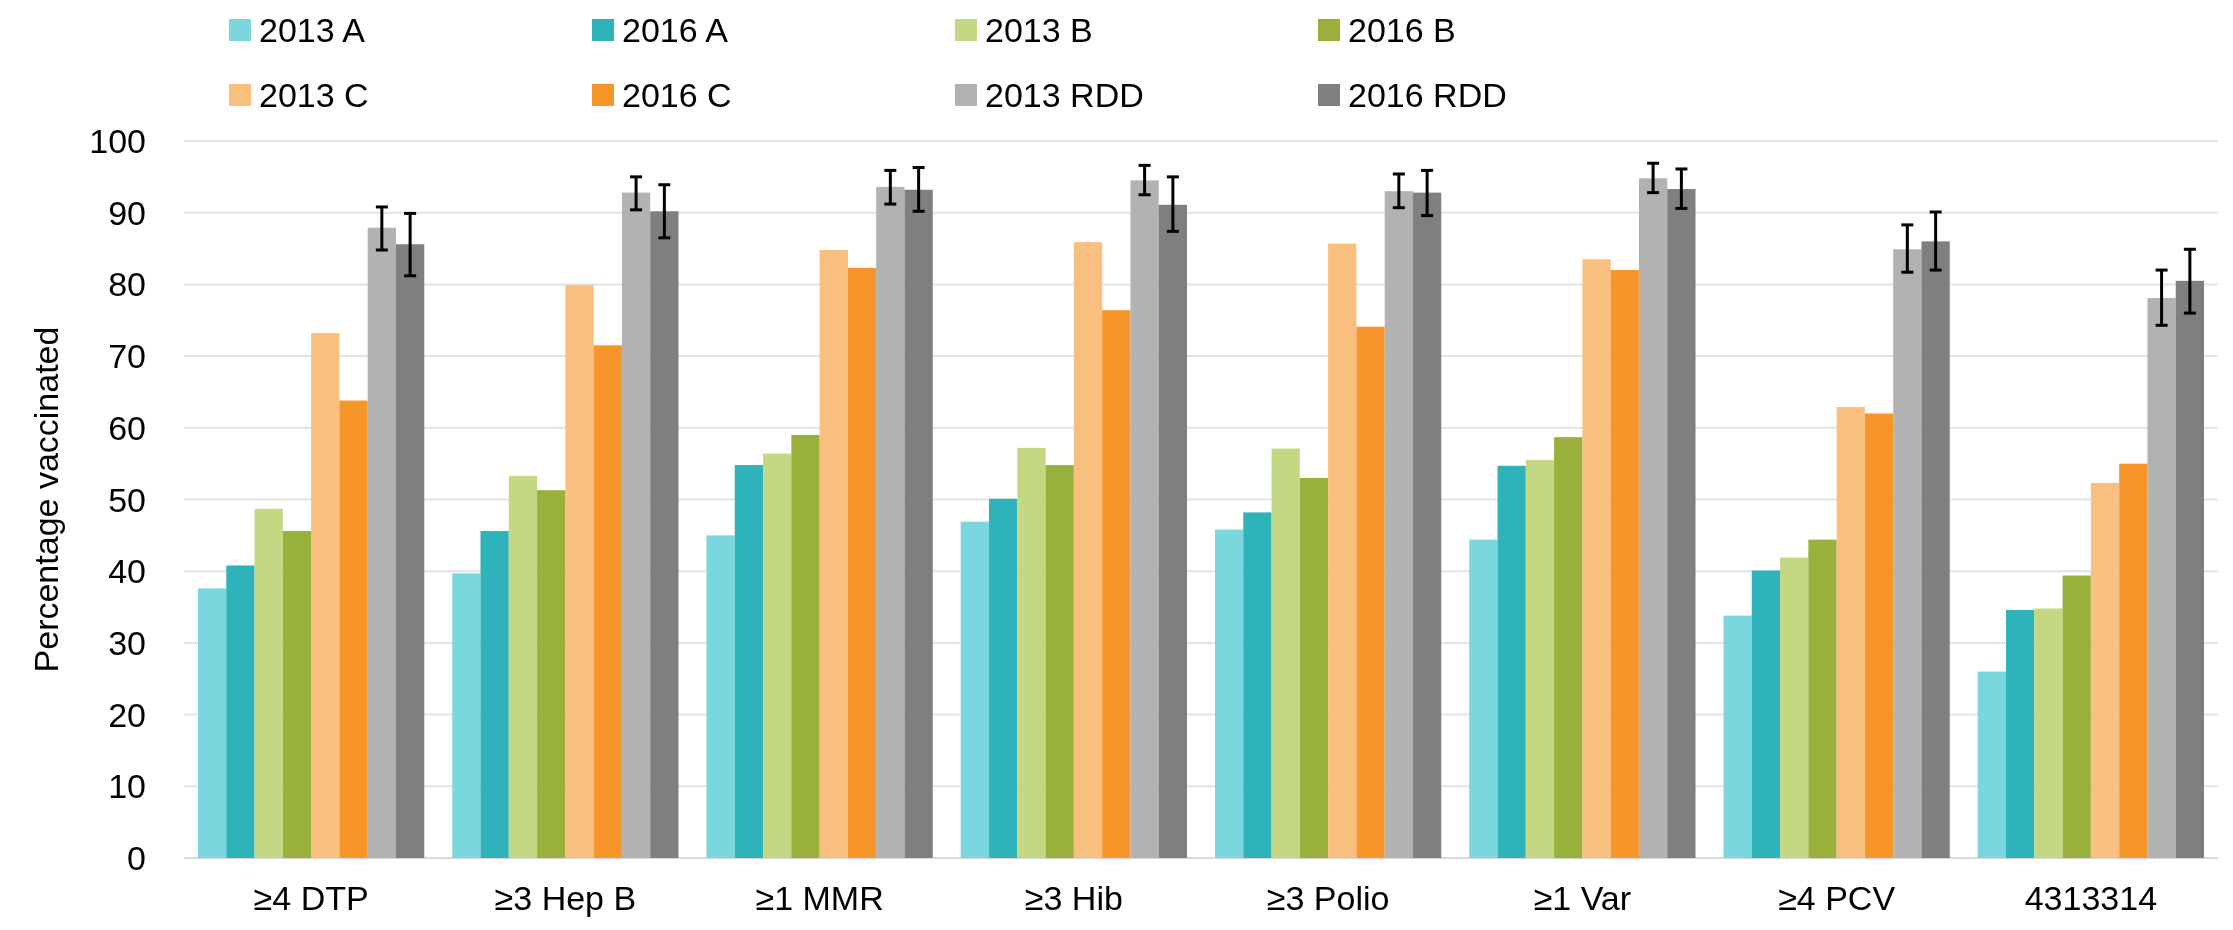 The image size is (2233, 930). What do you see at coordinates (127, 212) in the screenshot?
I see `y-tick-label: 90` at bounding box center [127, 212].